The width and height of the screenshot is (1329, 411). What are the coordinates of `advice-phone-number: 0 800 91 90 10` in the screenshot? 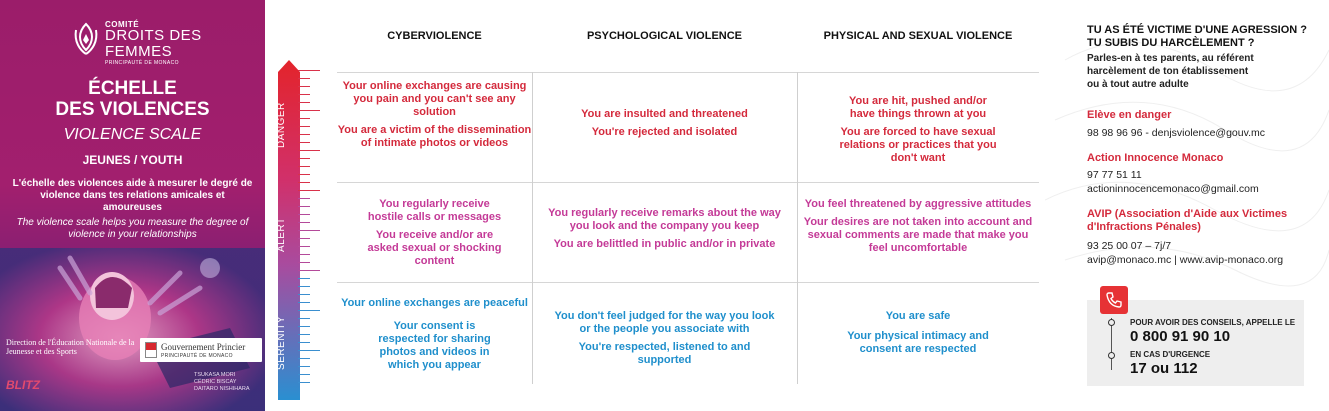 It's located at (1180, 336).